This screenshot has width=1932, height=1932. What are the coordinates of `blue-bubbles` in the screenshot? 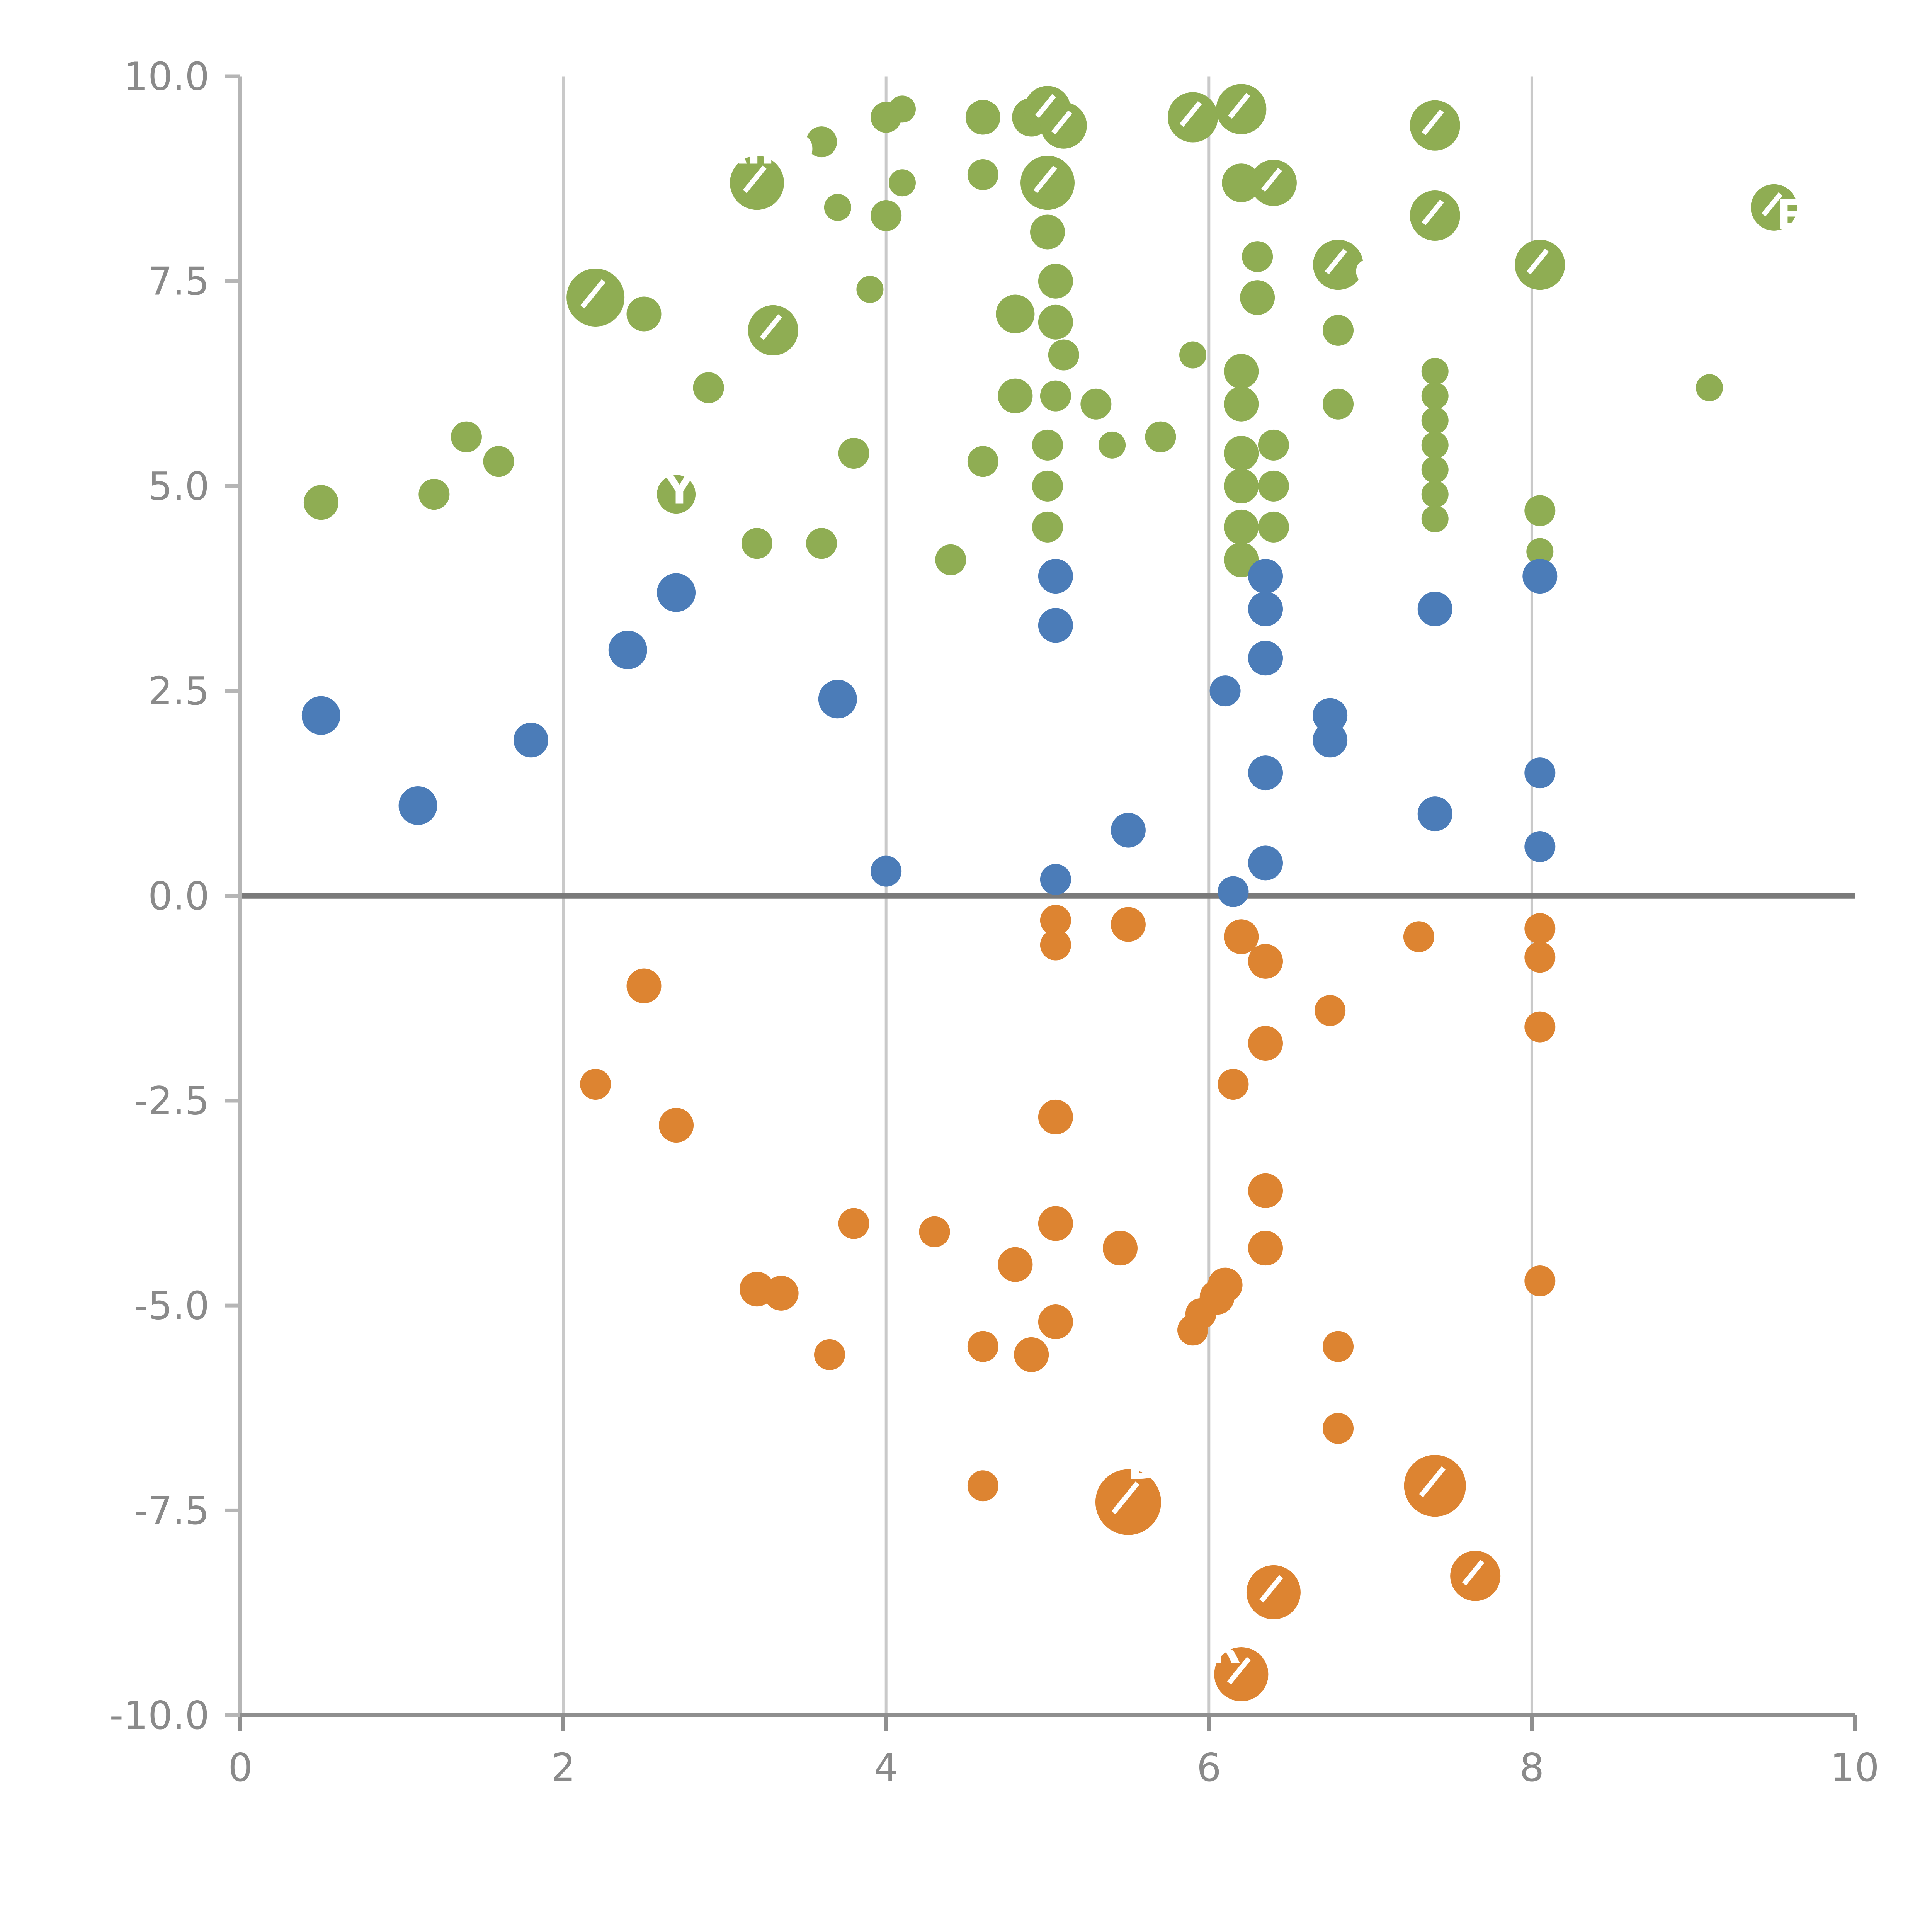 It's located at (929, 733).